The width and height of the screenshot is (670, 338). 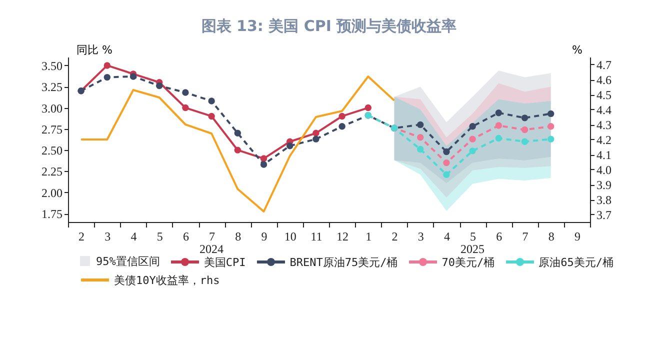 I want to click on y2-tick-label: 4.7, so click(x=604, y=65).